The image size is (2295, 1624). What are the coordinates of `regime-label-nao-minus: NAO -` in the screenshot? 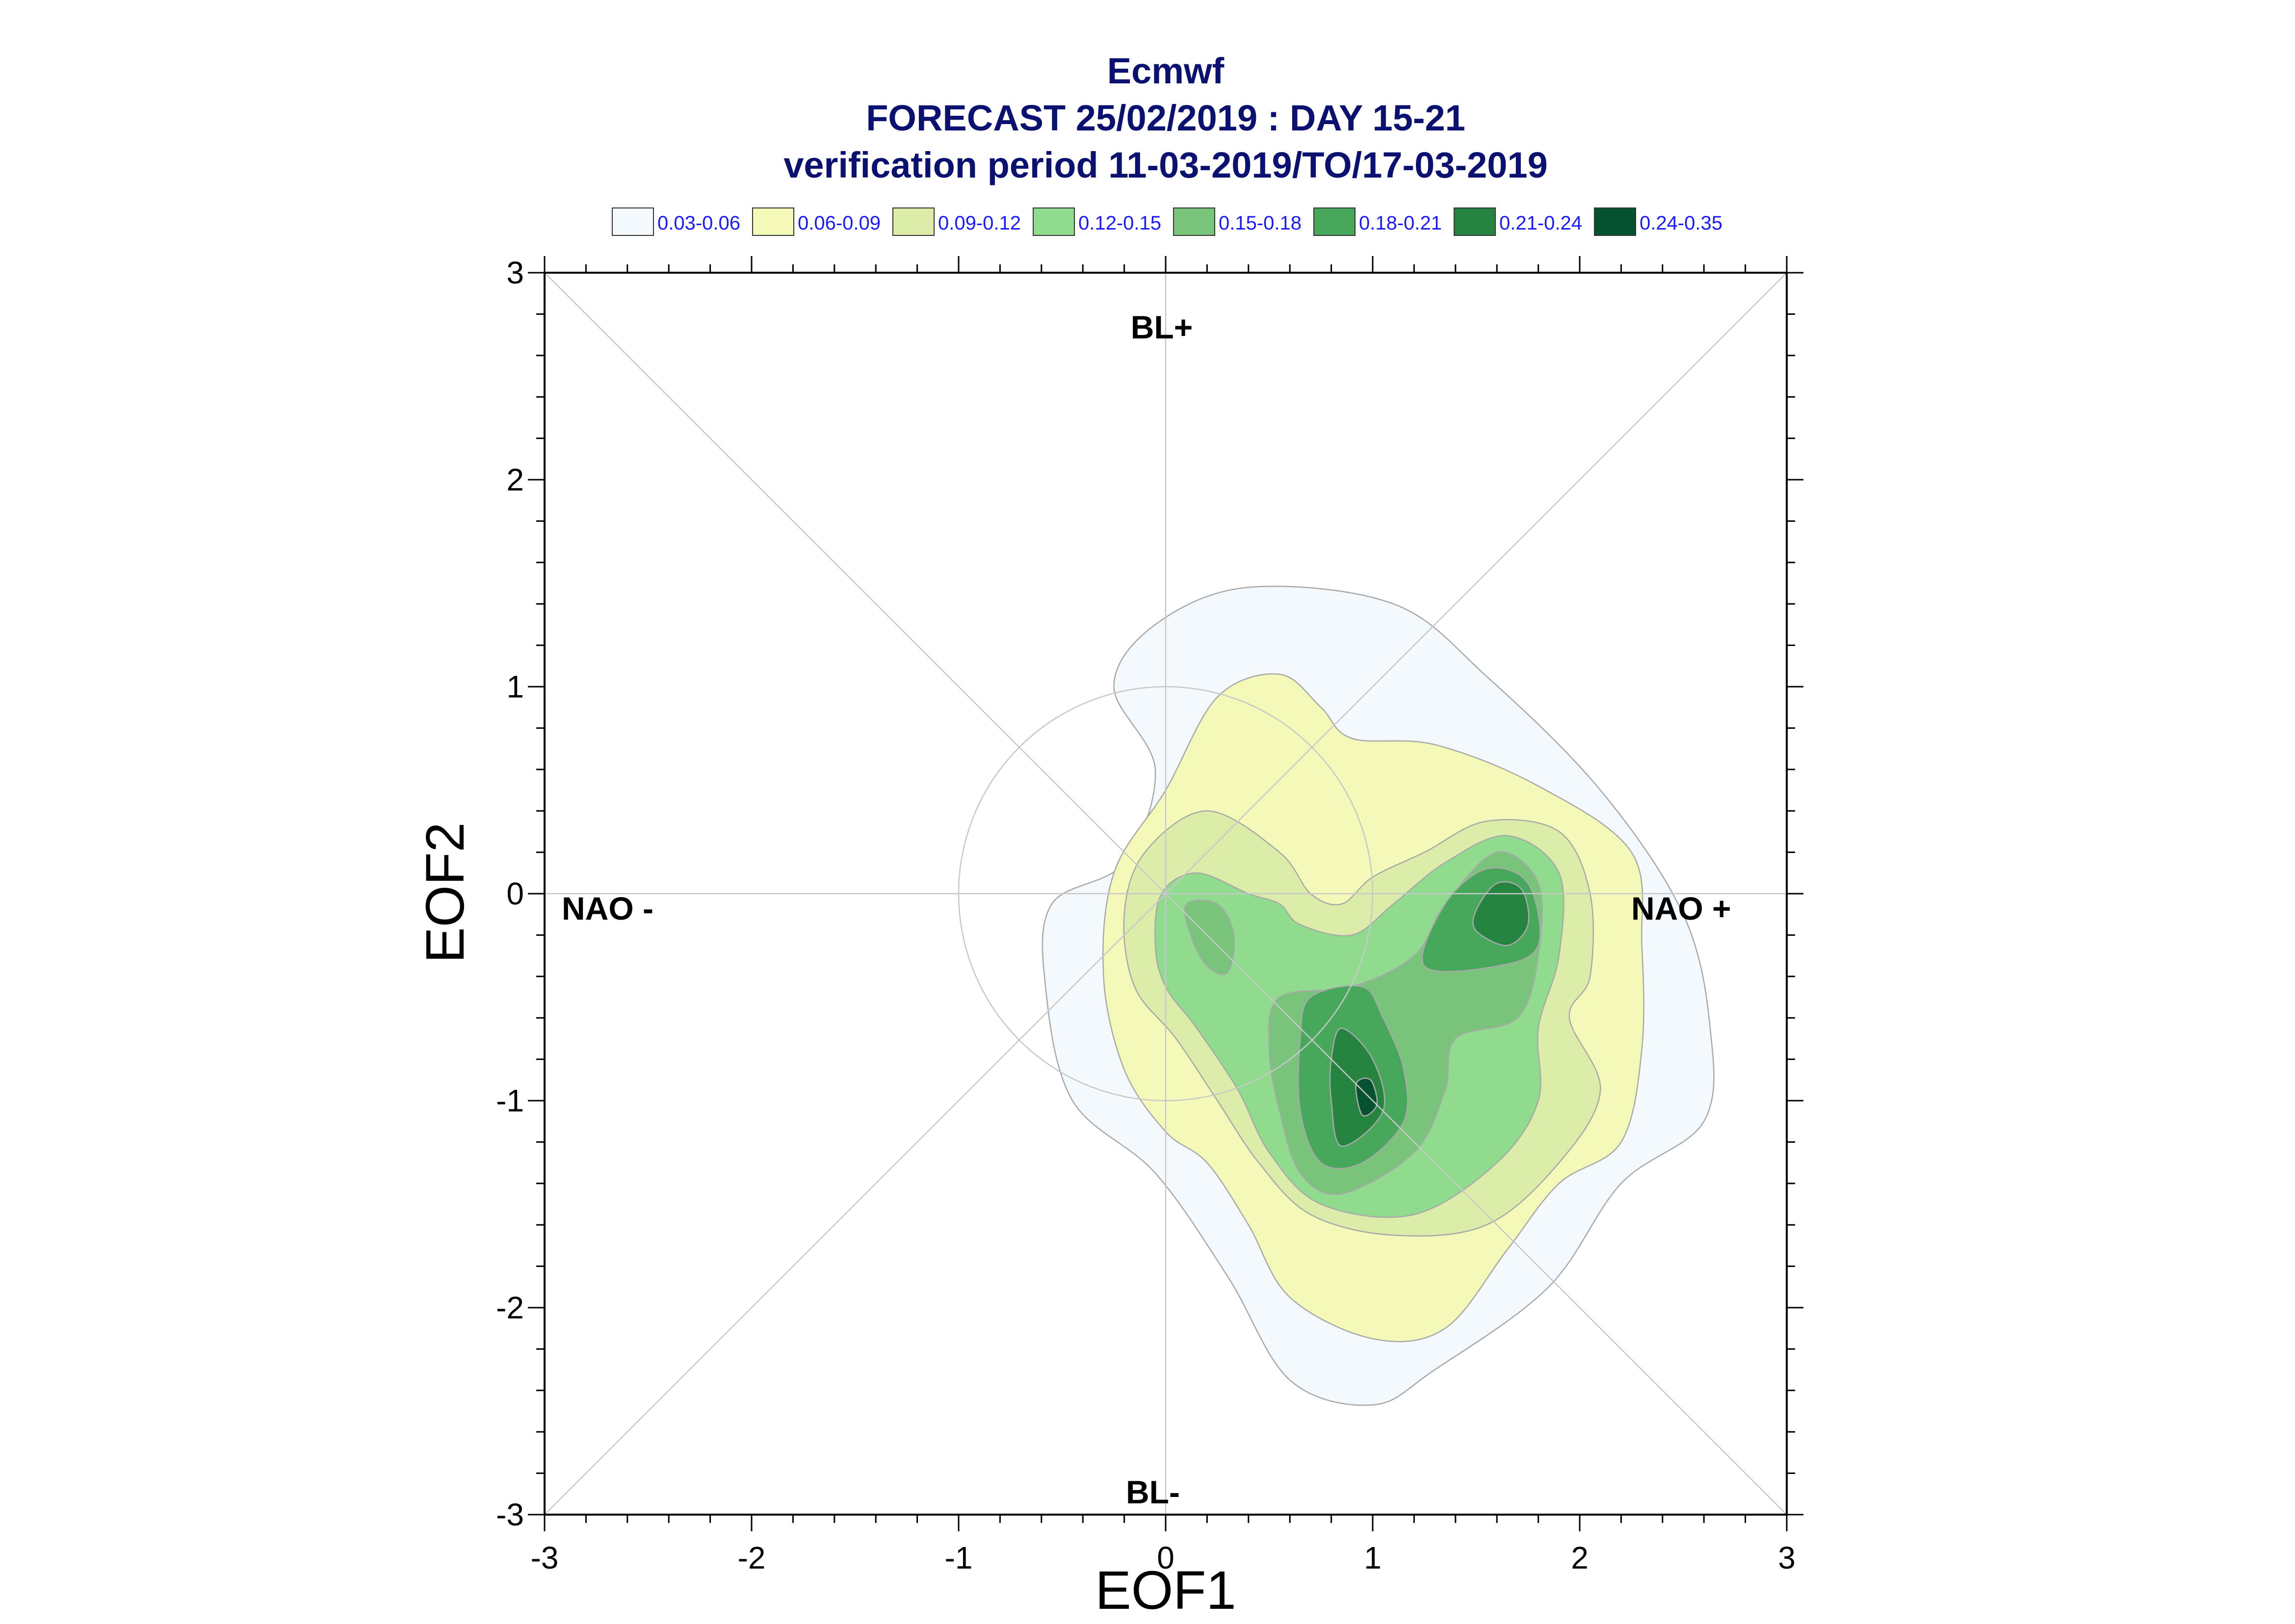 It's located at (608, 908).